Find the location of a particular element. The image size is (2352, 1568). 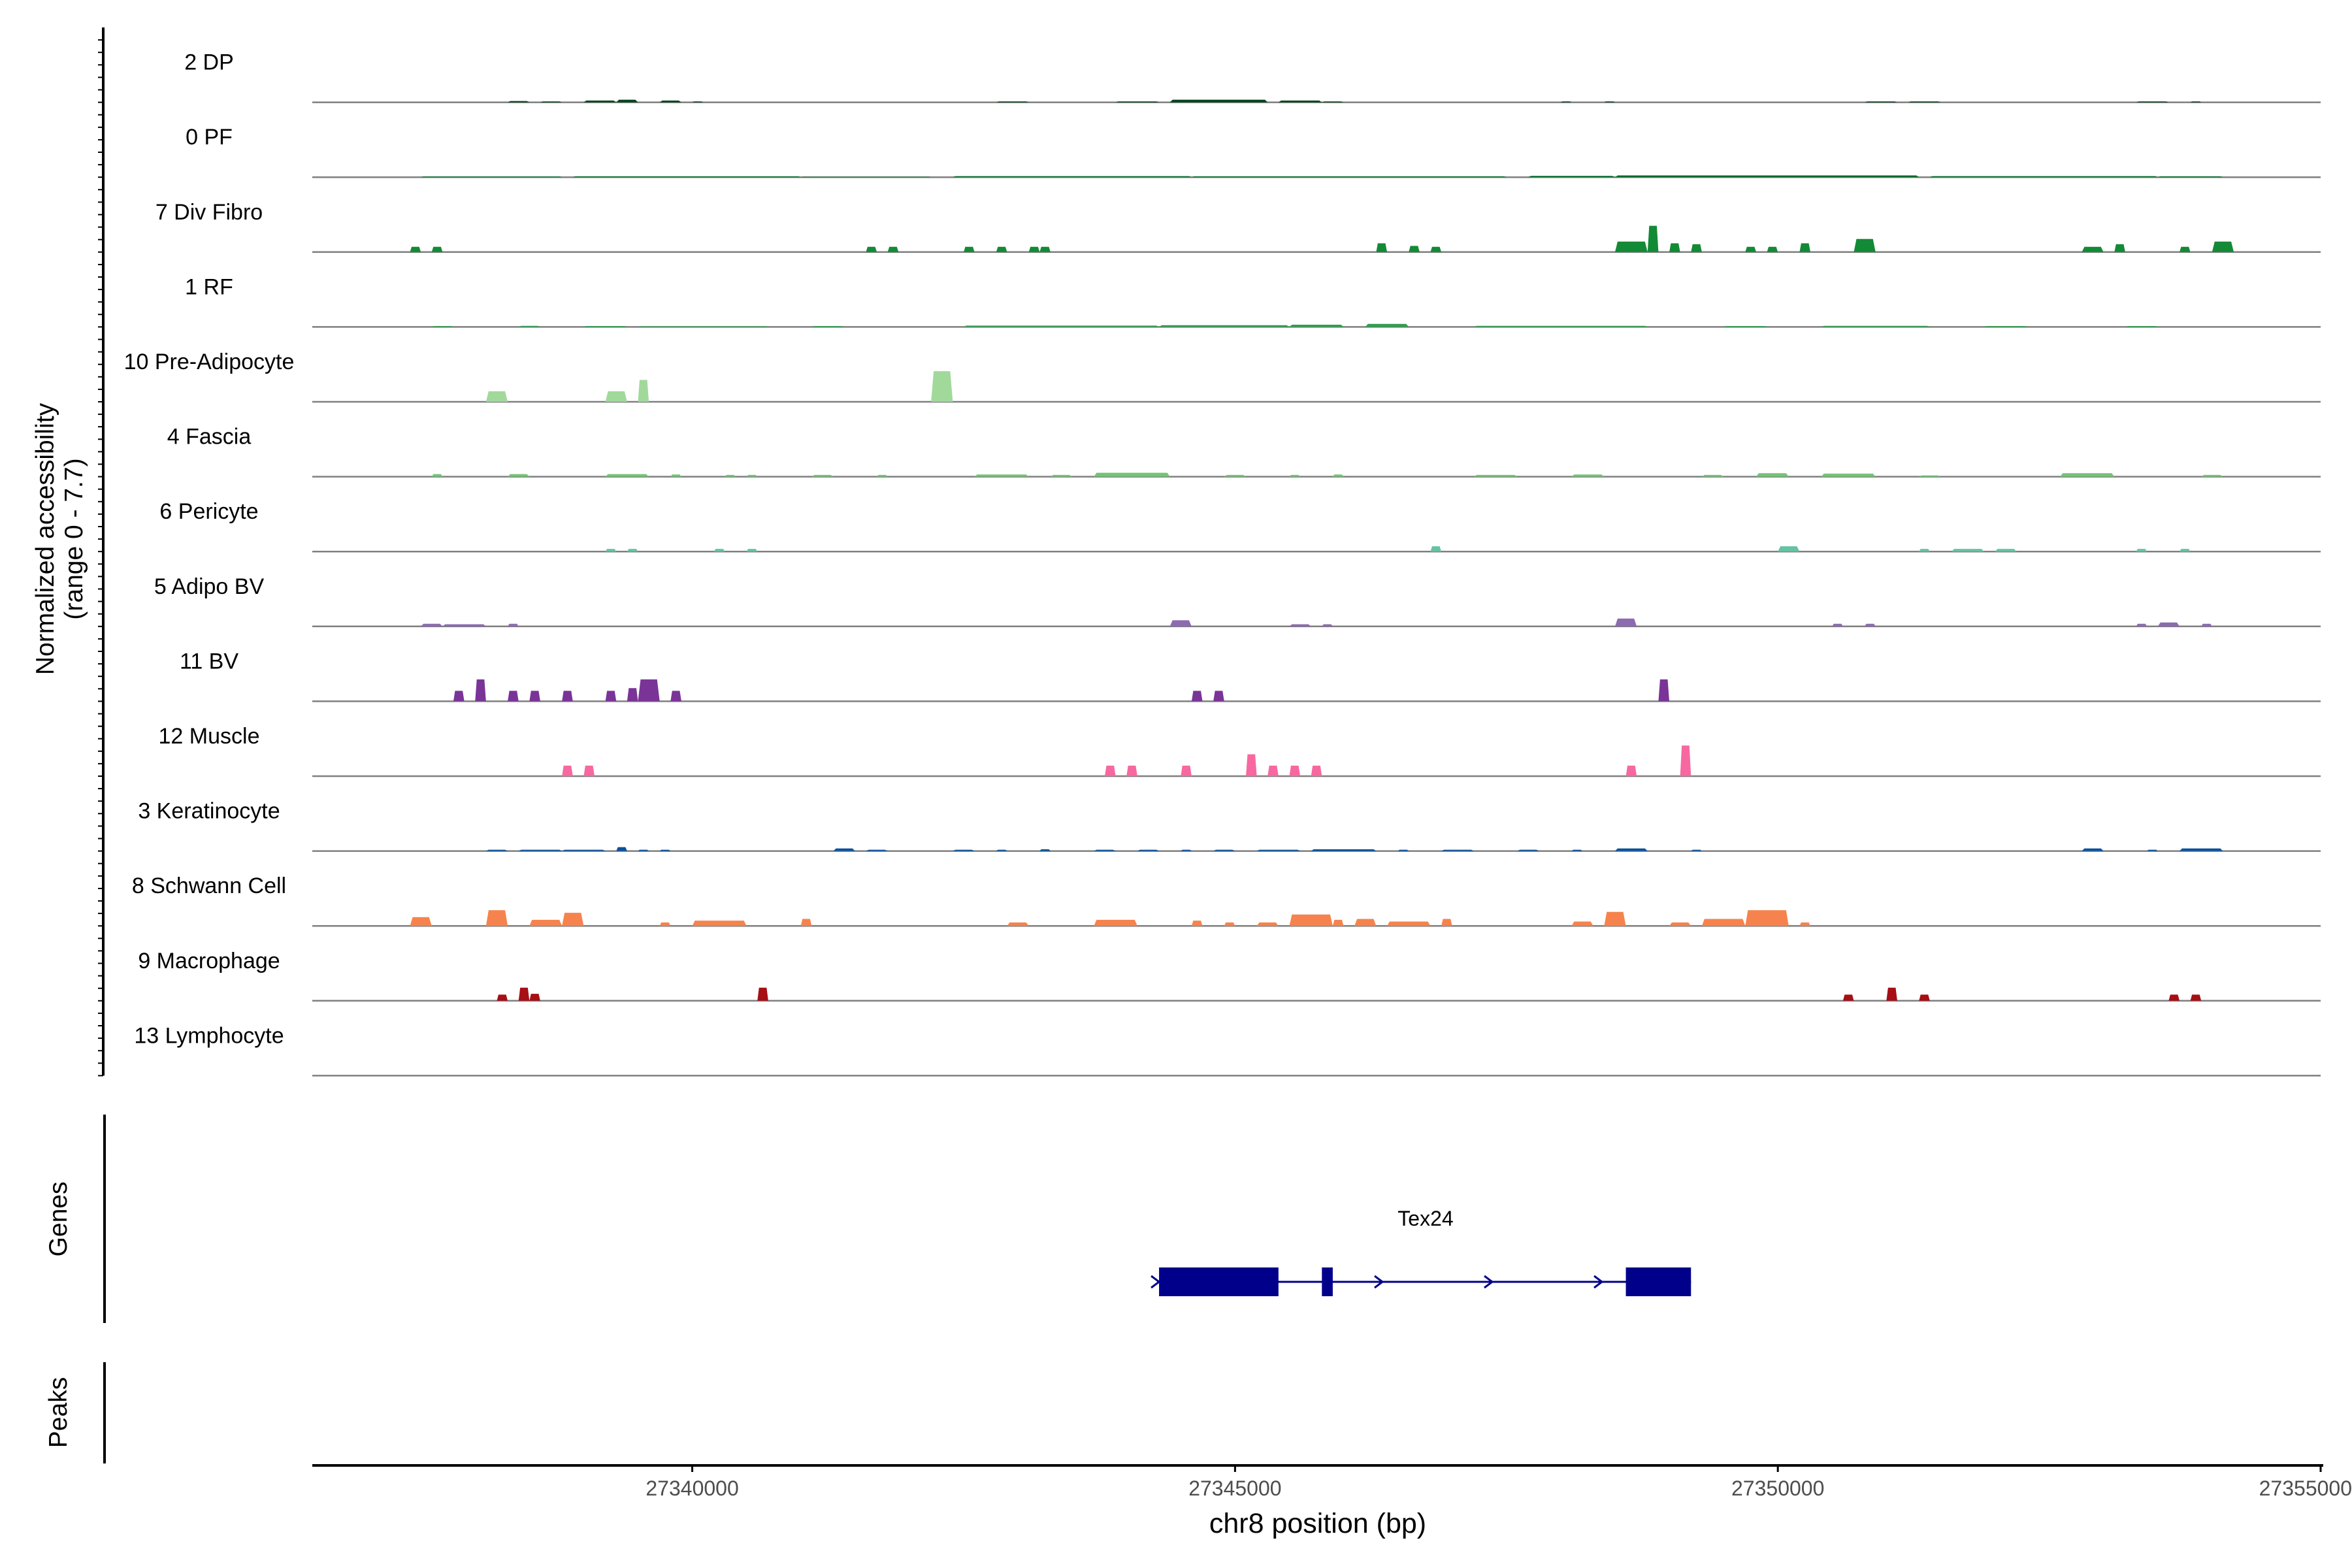

track-4-fascia: 4 Fascia is located at coordinates (1244, 451).